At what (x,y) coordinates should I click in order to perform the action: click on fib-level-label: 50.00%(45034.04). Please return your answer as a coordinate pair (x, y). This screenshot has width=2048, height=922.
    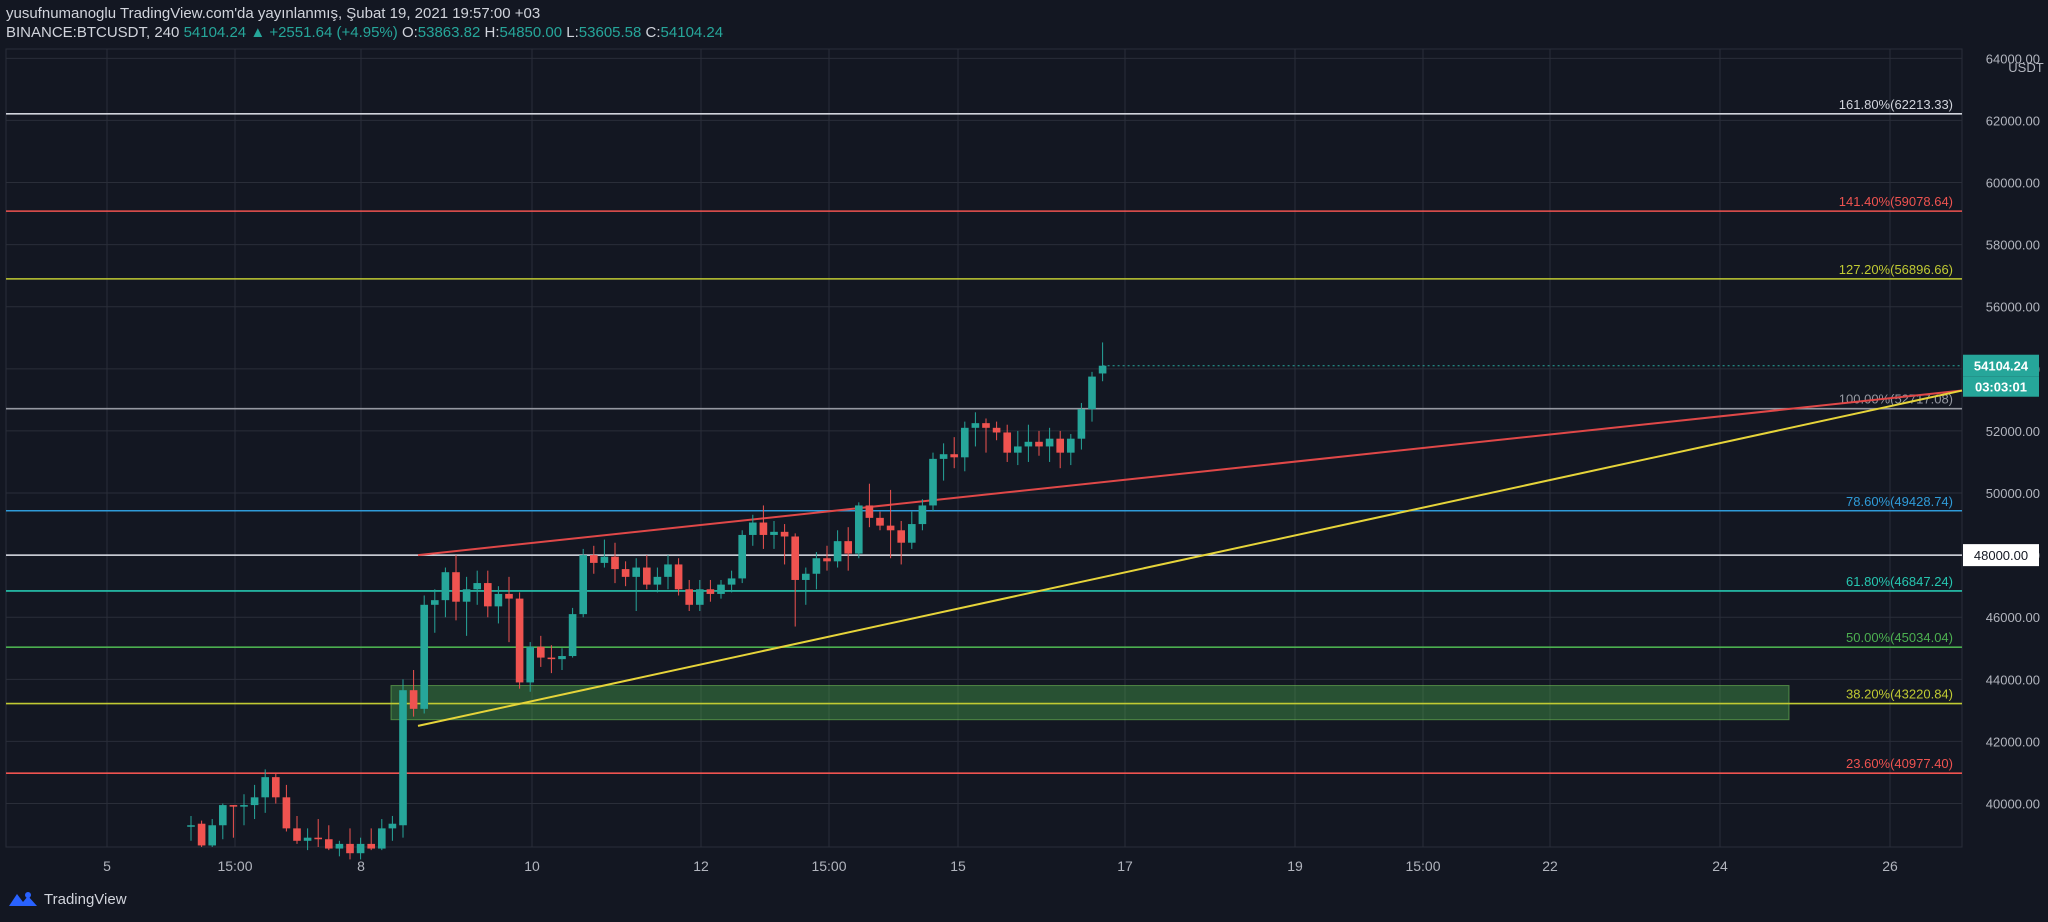
    Looking at the image, I should click on (1899, 637).